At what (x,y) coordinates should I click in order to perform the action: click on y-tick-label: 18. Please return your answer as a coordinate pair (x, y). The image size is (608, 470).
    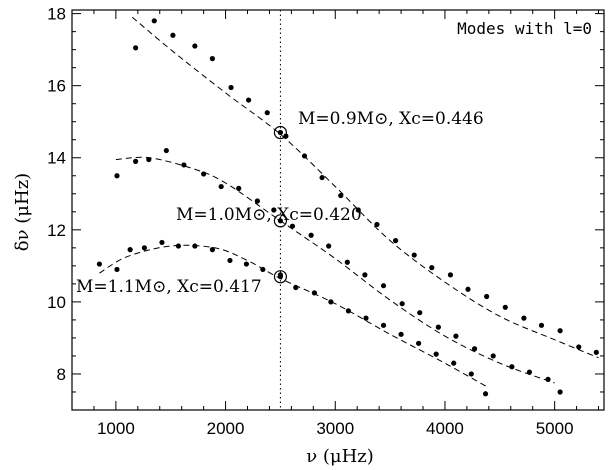
    Looking at the image, I should click on (56, 14).